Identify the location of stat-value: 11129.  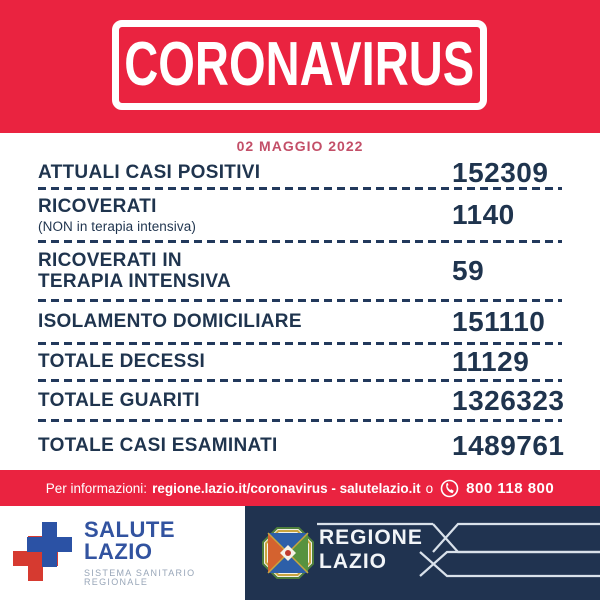
(491, 361).